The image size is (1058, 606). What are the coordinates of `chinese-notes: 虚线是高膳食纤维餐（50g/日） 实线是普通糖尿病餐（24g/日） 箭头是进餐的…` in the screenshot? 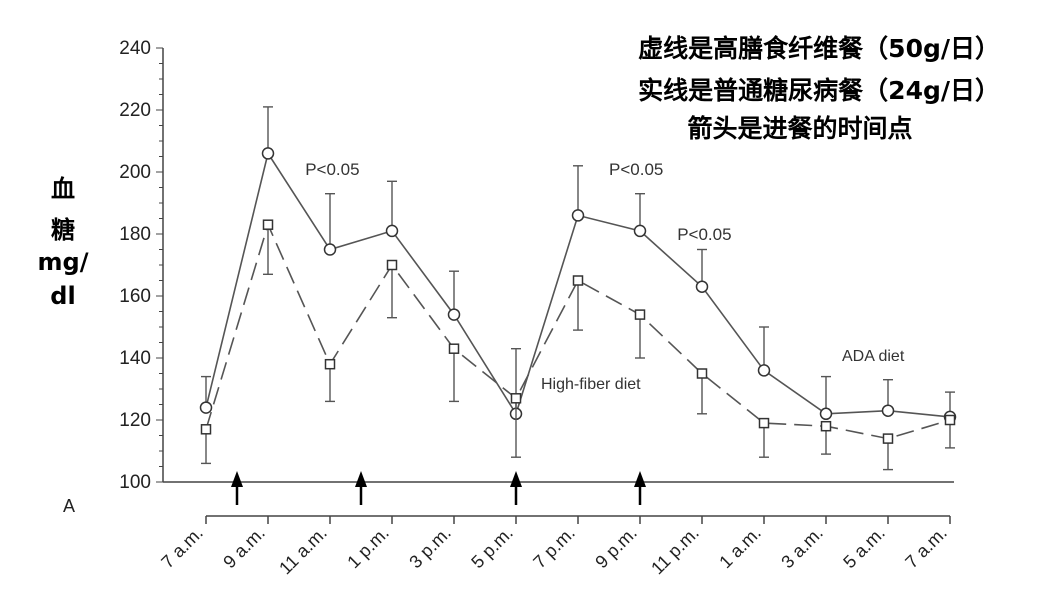 It's located at (819, 88).